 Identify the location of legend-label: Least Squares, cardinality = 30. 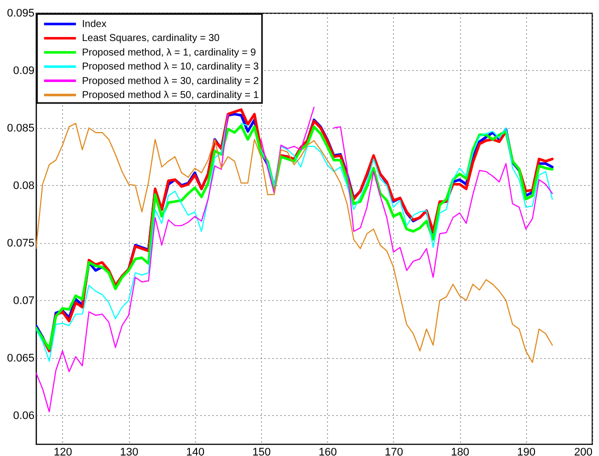
(151, 38).